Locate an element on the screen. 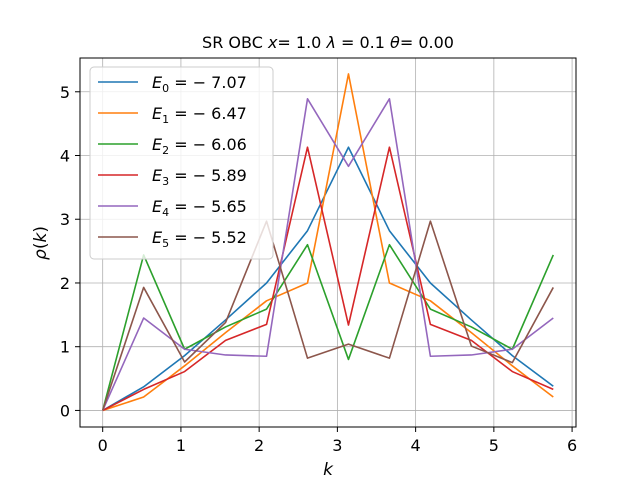  legend-label-e4: E4 = − 5.65 is located at coordinates (199, 208).